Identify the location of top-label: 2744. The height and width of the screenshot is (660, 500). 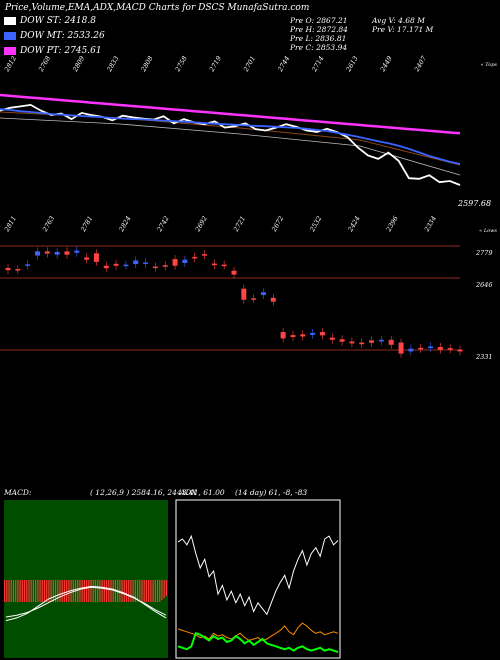
(284, 64).